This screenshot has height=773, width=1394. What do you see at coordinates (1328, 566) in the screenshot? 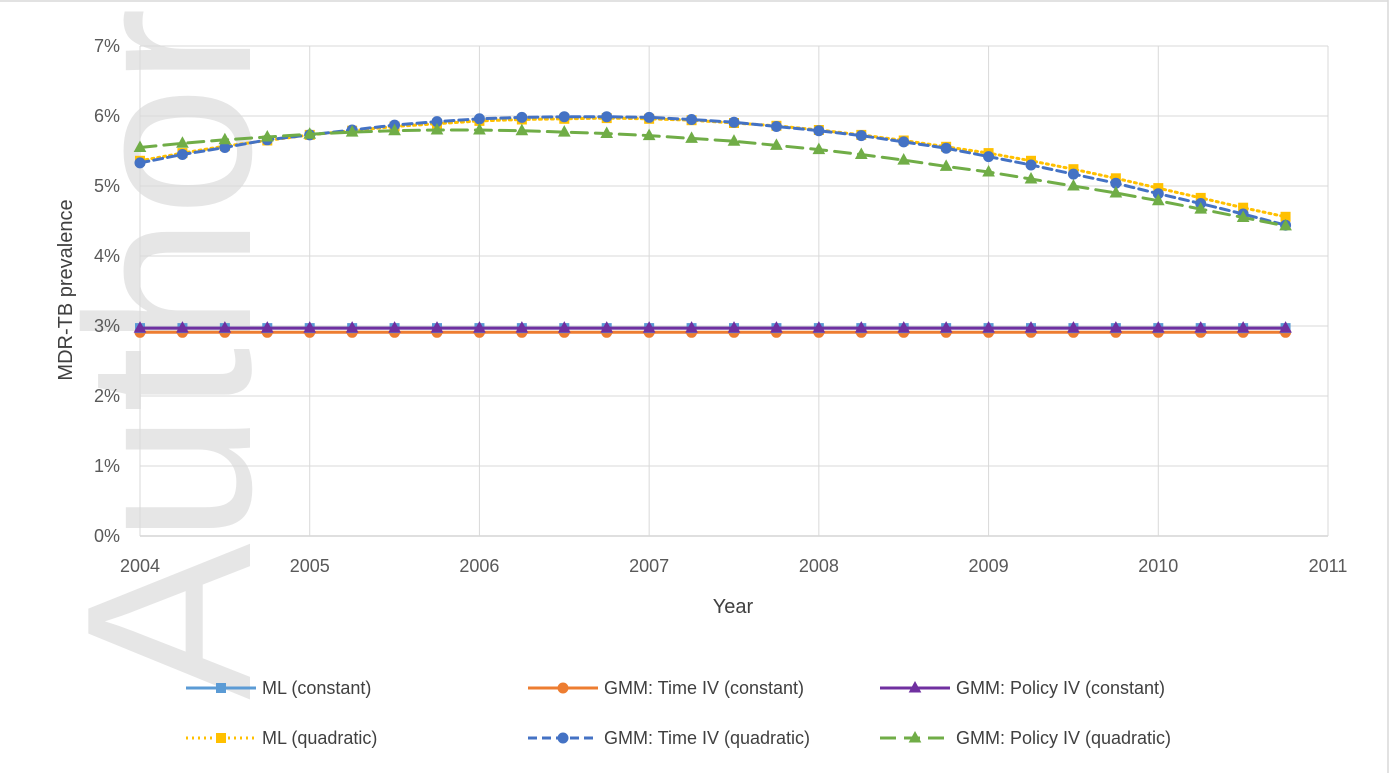
I see `x-tick-label: 2011` at bounding box center [1328, 566].